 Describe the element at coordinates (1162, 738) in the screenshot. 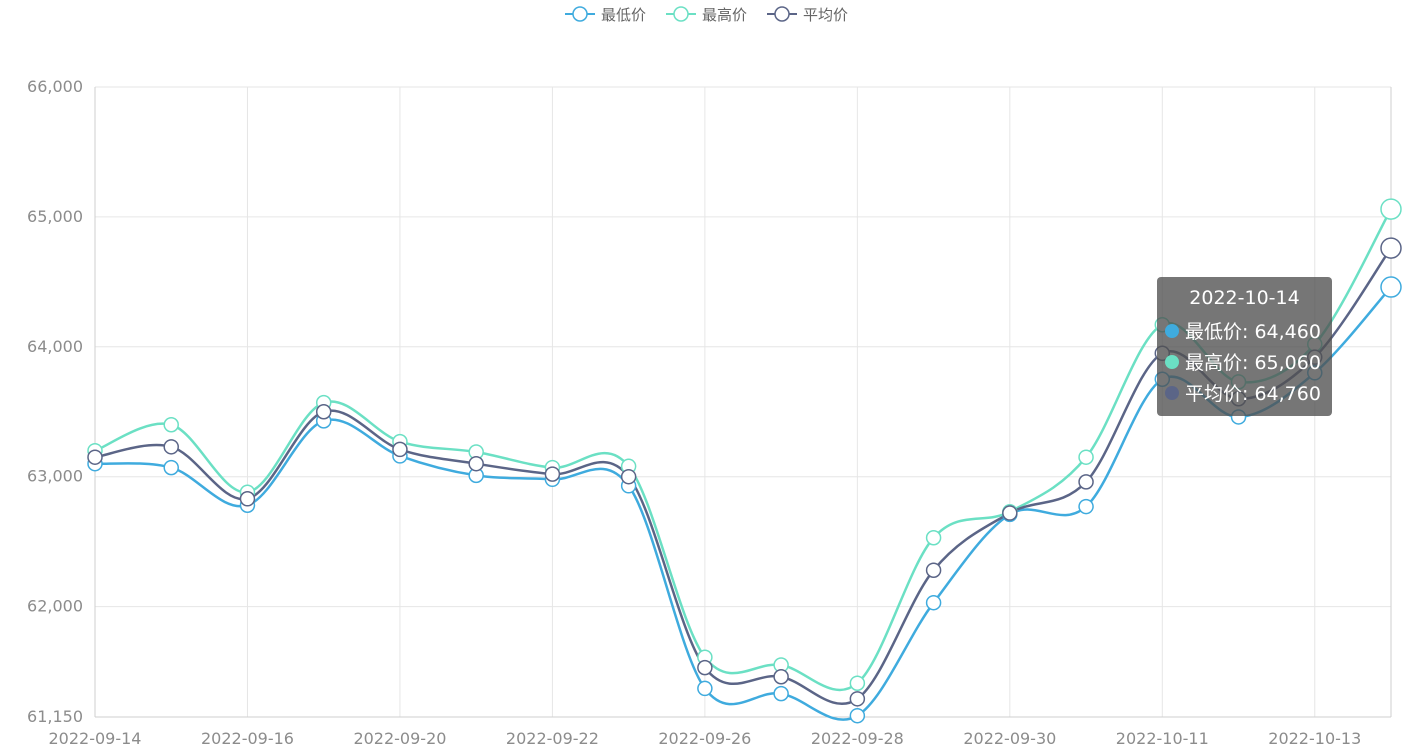

I see `x-tick-label: 2022-10-11` at that location.